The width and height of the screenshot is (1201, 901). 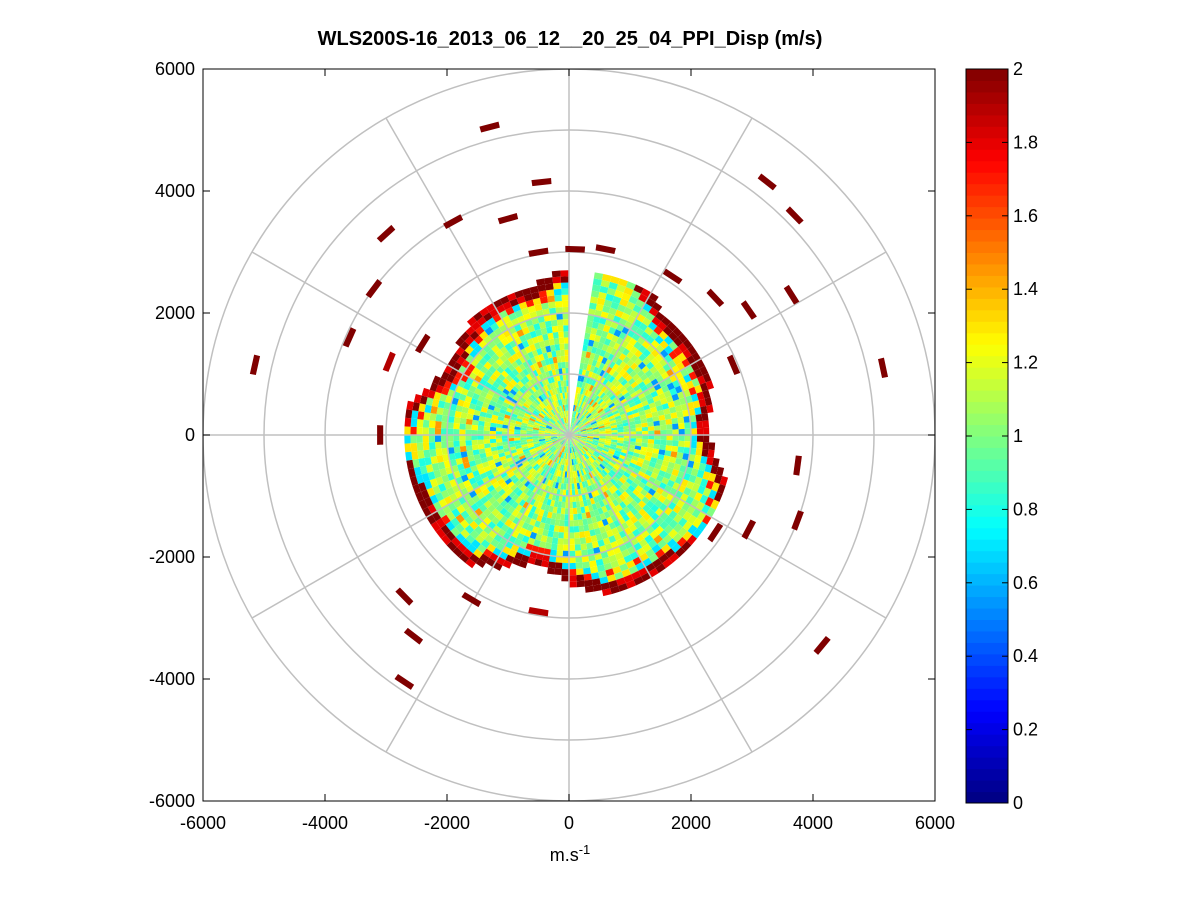 What do you see at coordinates (987, 763) in the screenshot?
I see `colorbar-band` at bounding box center [987, 763].